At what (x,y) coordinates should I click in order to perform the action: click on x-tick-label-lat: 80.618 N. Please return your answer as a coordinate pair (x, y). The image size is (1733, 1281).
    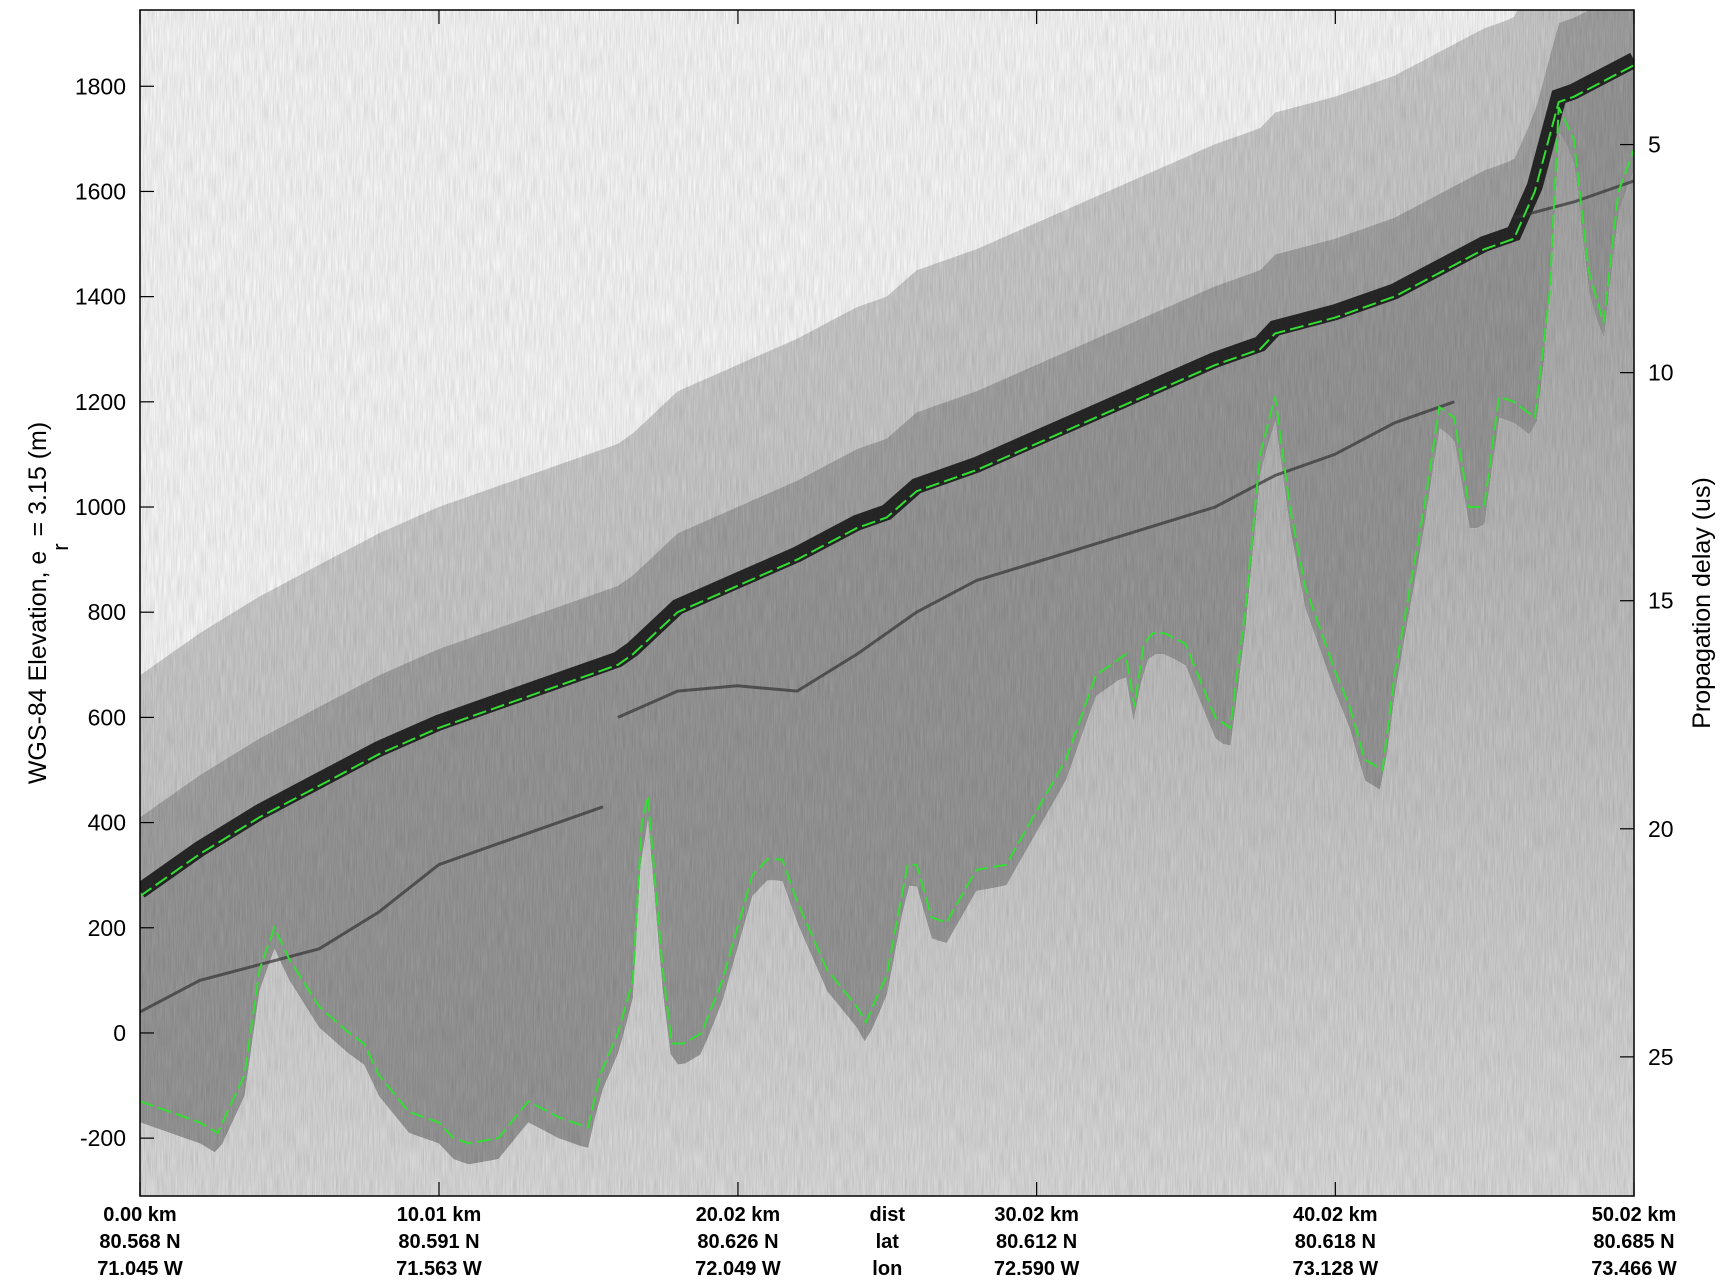
    Looking at the image, I should click on (1335, 1242).